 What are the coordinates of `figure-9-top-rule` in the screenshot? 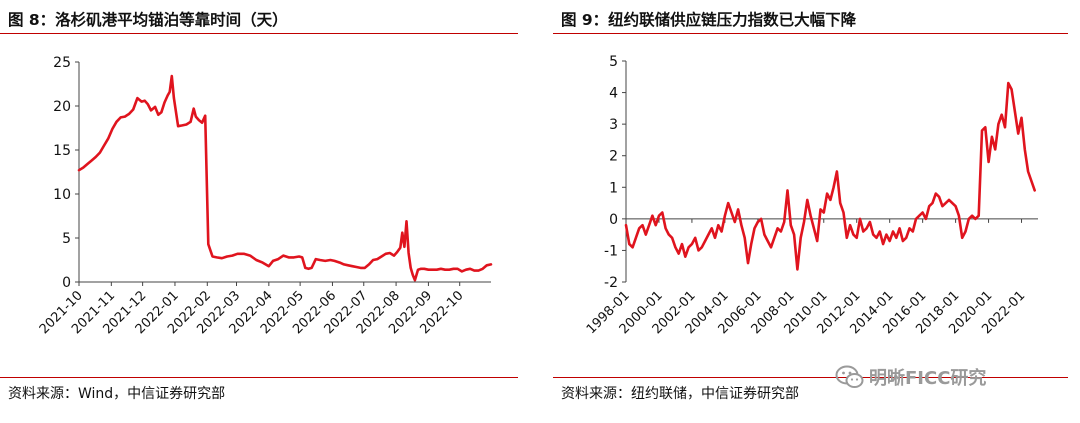 It's located at (810, 33).